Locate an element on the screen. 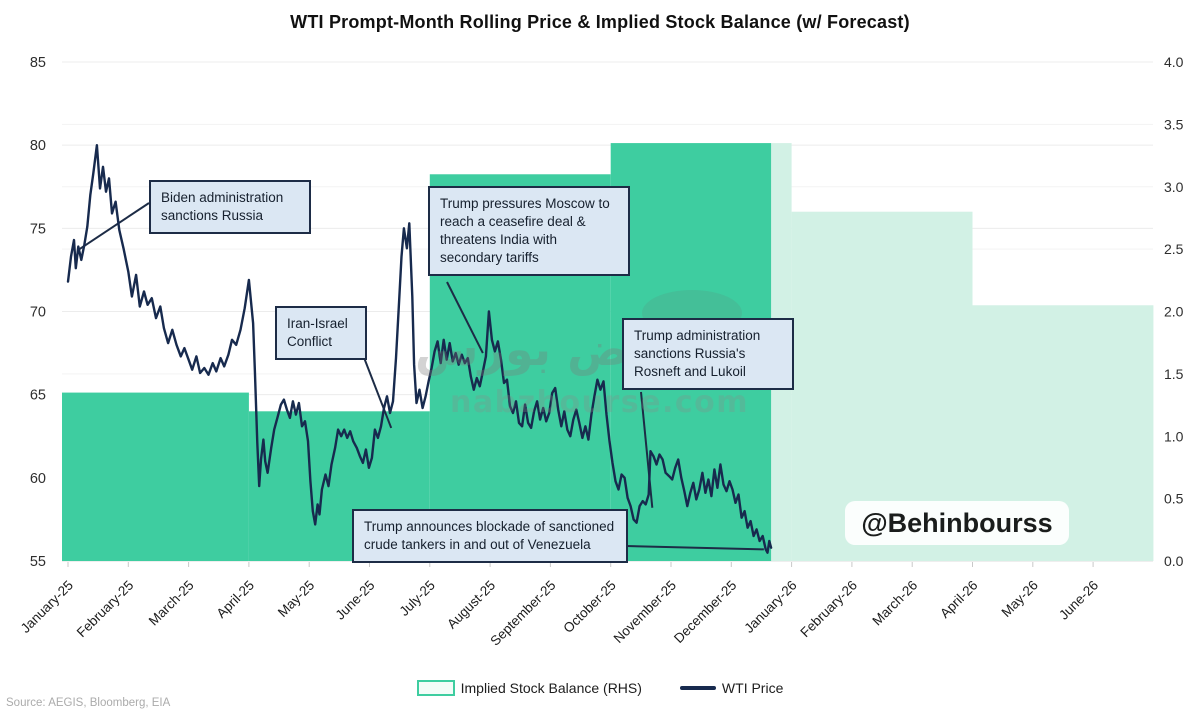  x-axis-month-label: February-25 is located at coordinates (105, 609).